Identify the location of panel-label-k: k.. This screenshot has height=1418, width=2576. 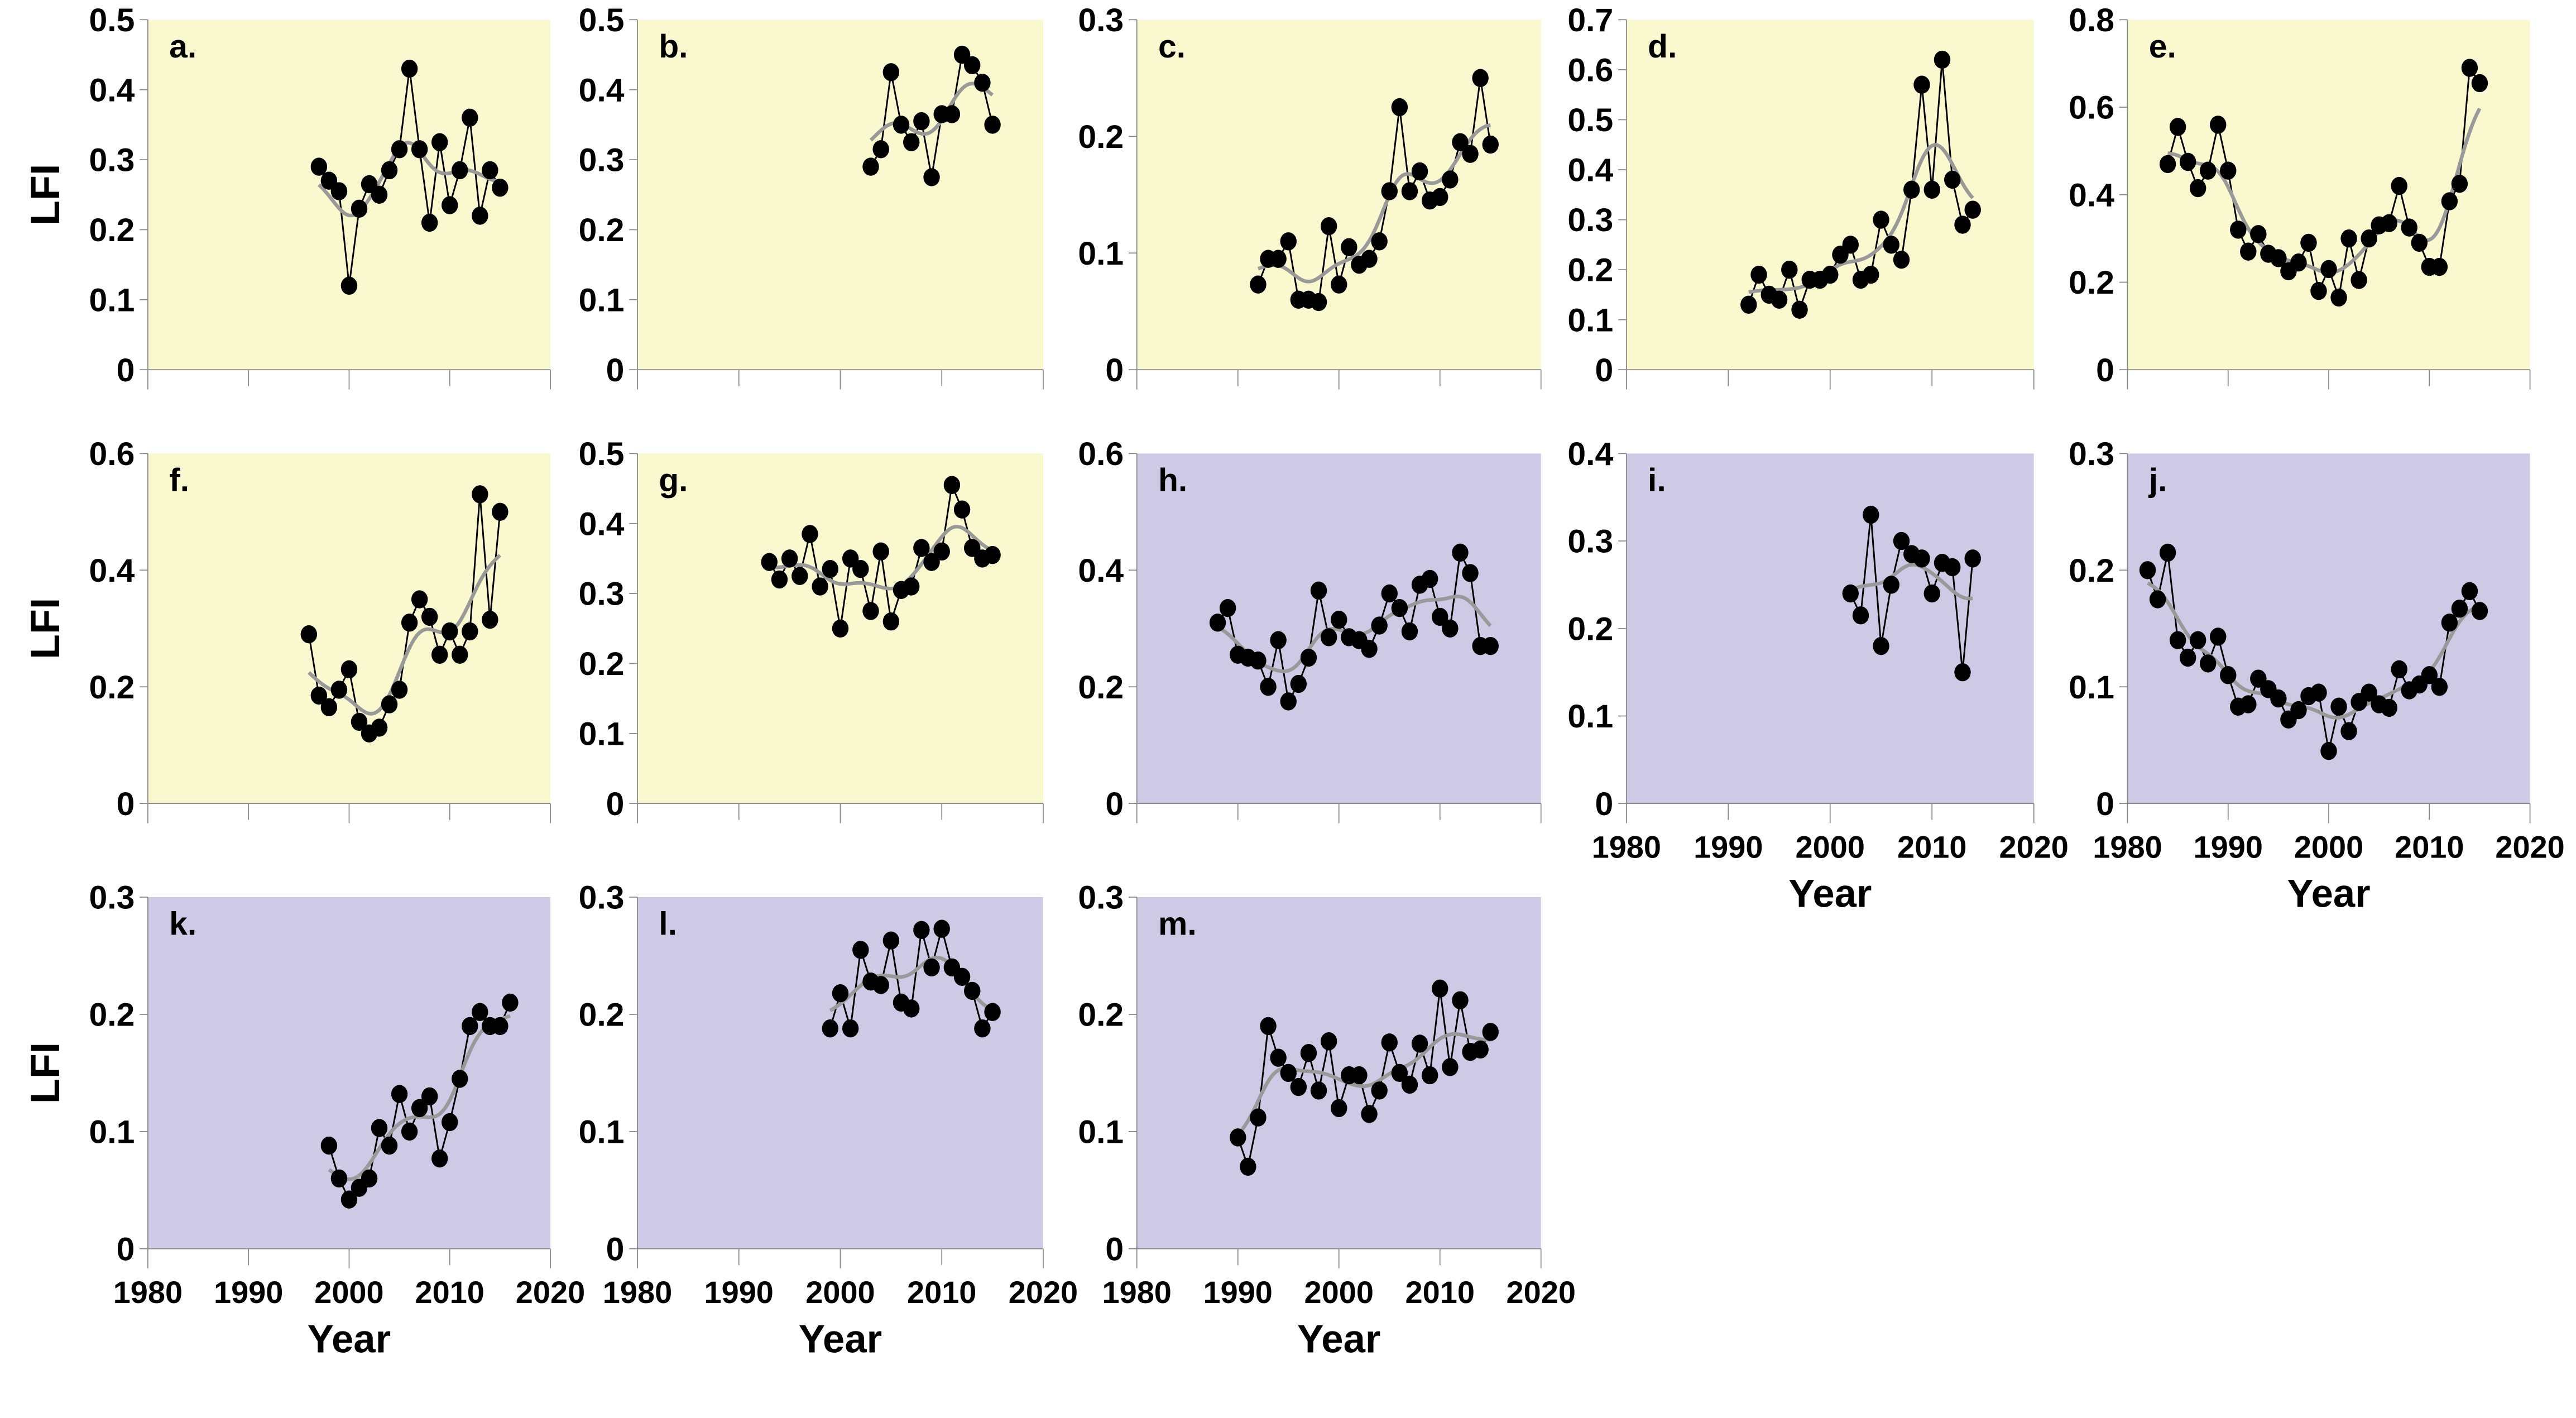
(182, 924).